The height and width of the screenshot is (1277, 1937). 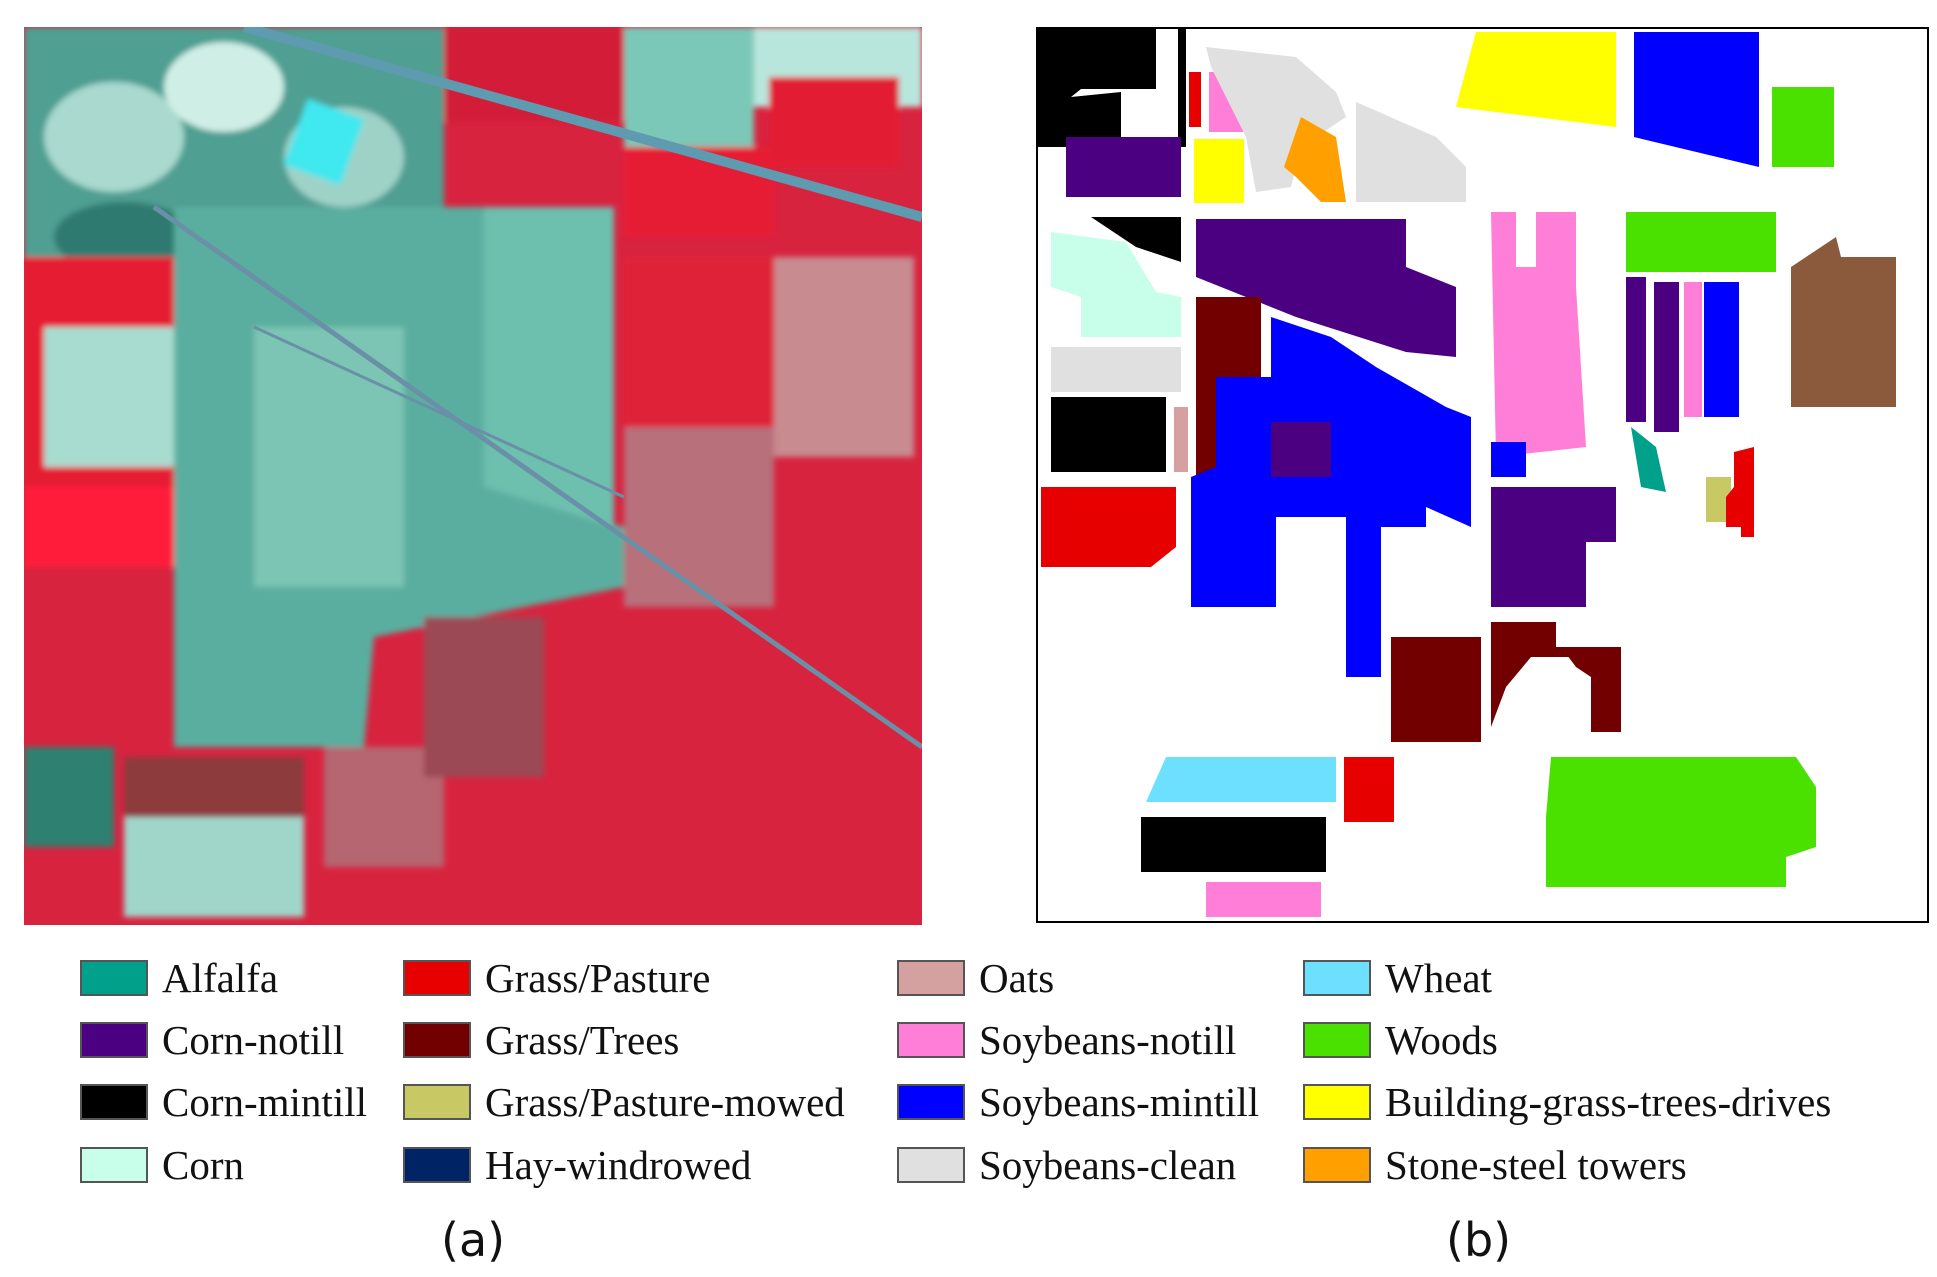 I want to click on legend-item: Building-grass-trees-drives, so click(x=1567, y=1102).